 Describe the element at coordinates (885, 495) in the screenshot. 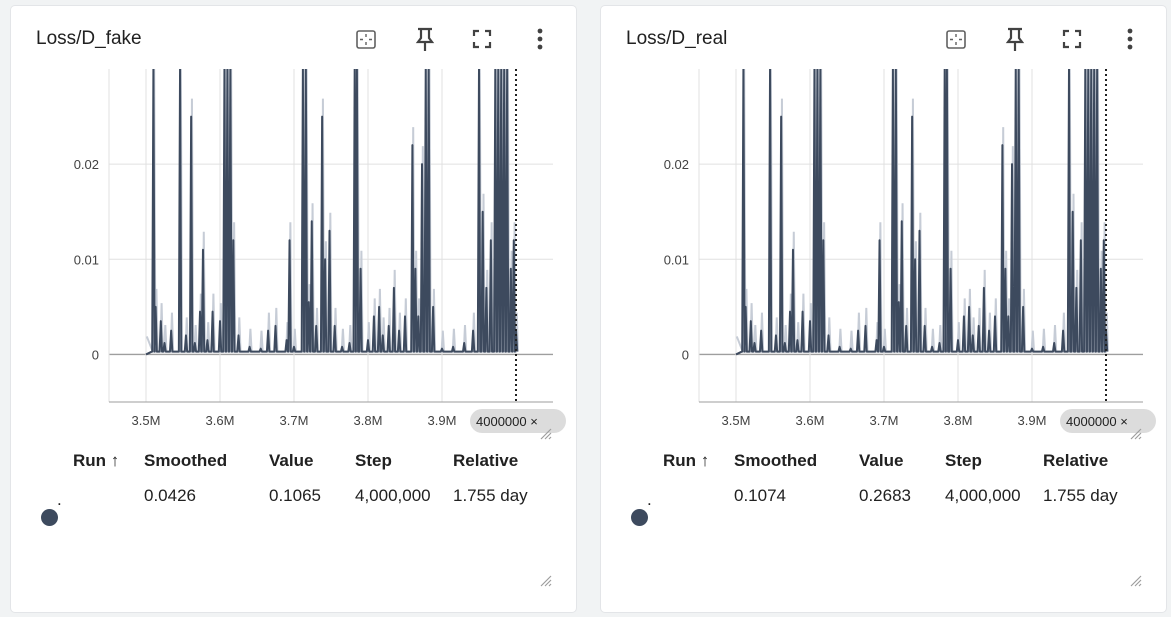

I see `raw-value: 0.2683` at that location.